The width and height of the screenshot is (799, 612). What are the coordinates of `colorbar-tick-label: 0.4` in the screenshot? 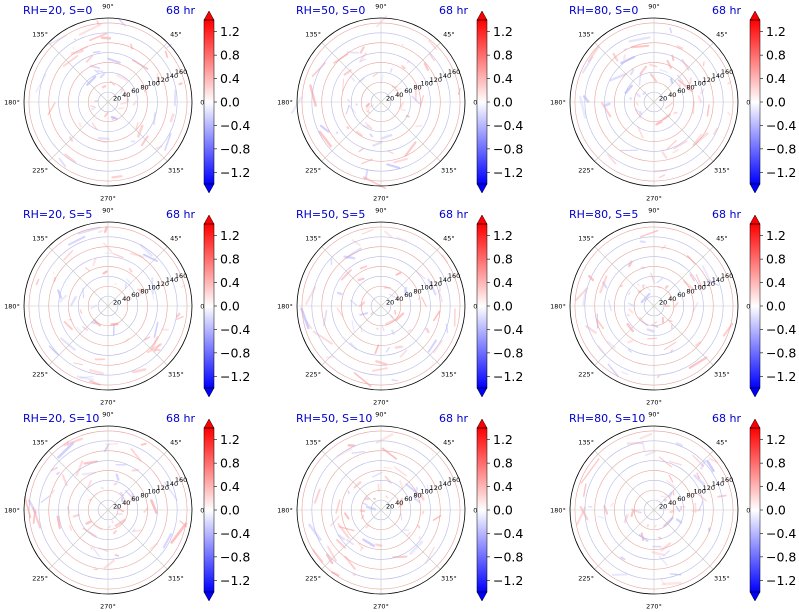 It's located at (776, 78).